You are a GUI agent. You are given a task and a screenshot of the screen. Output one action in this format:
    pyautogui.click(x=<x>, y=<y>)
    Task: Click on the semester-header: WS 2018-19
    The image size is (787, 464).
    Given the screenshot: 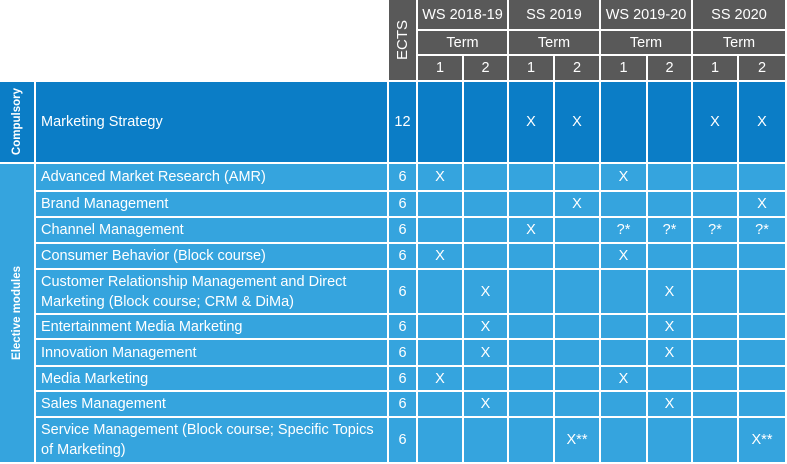 What is the action you would take?
    pyautogui.click(x=463, y=15)
    